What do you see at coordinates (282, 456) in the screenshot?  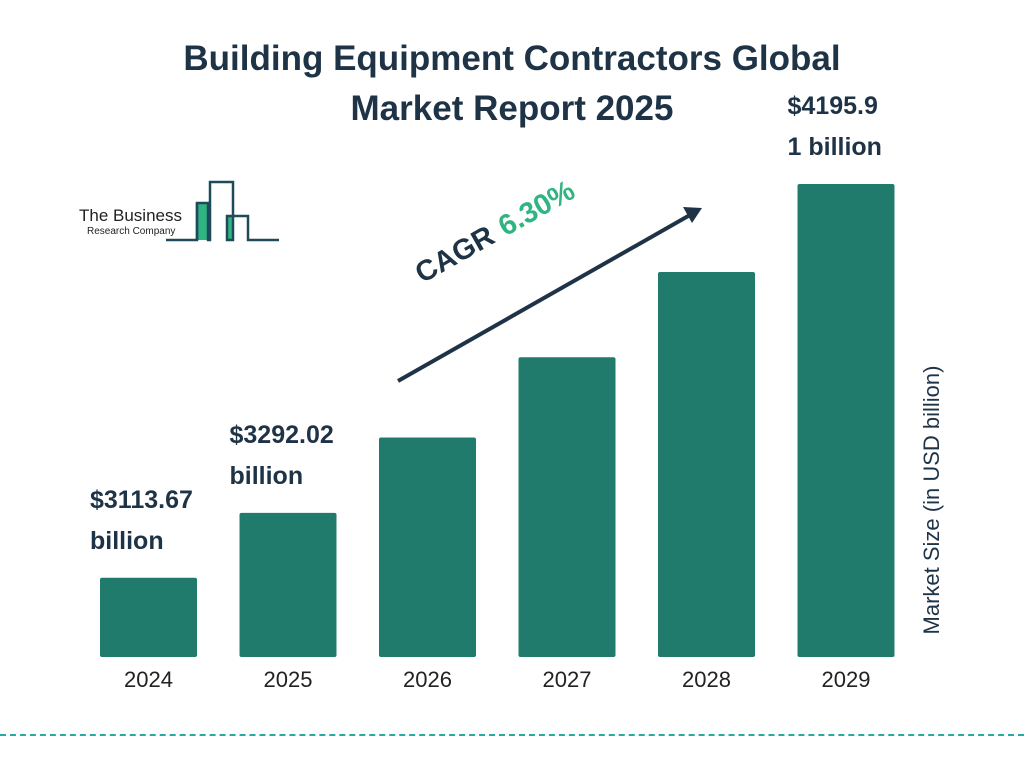 I see `data-label-2025: $3292.02 billion` at bounding box center [282, 456].